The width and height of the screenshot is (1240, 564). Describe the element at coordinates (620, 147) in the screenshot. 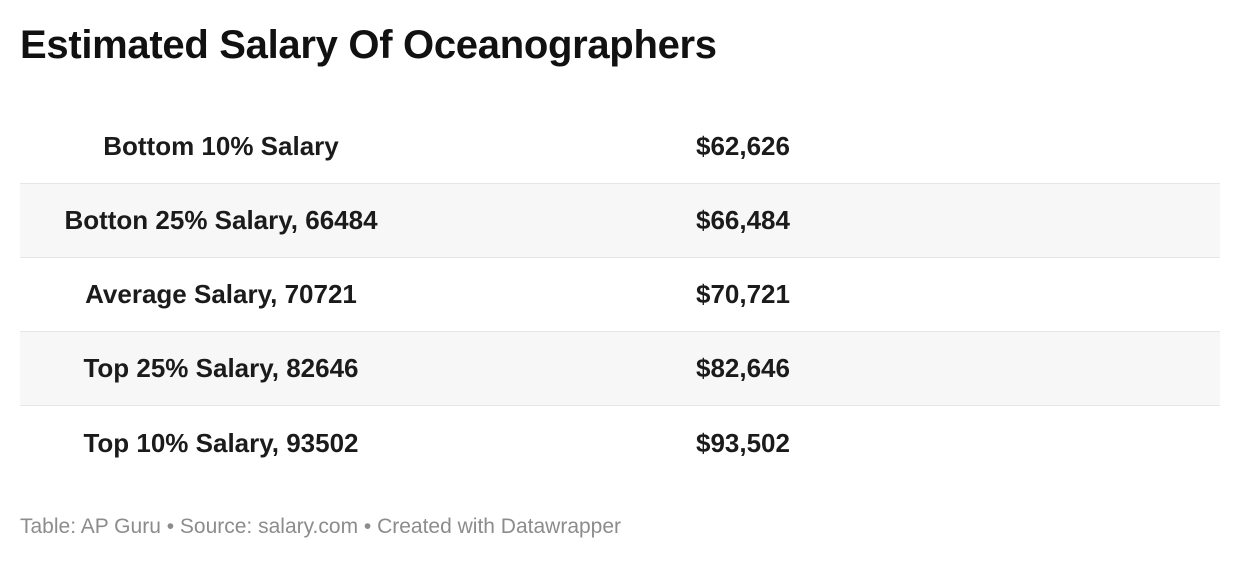

I see `table-row: Bottom 10% Salary $62,626` at that location.